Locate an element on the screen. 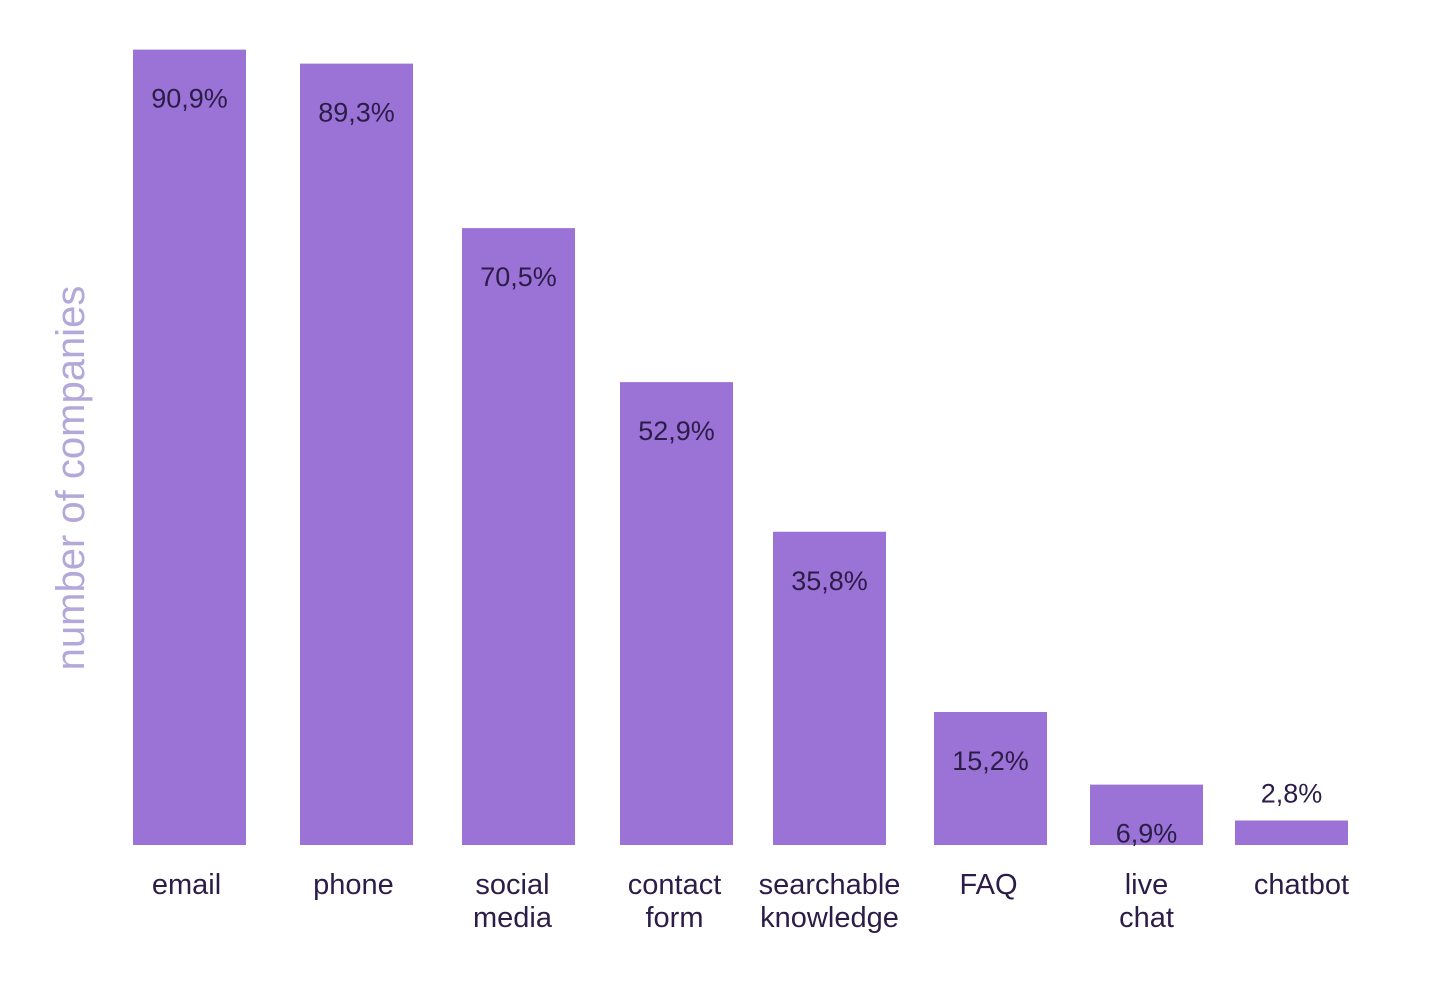 The height and width of the screenshot is (1004, 1429). value-label: 89,3% is located at coordinates (356, 113).